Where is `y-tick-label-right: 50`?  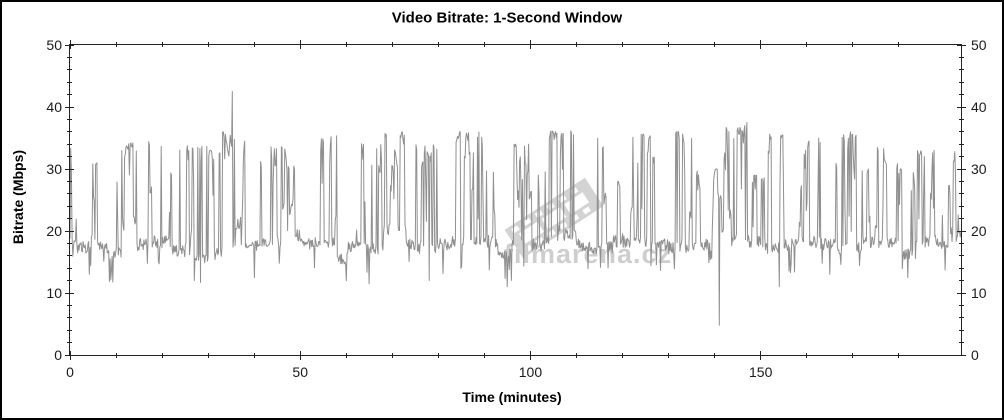 y-tick-label-right: 50 is located at coordinates (979, 45).